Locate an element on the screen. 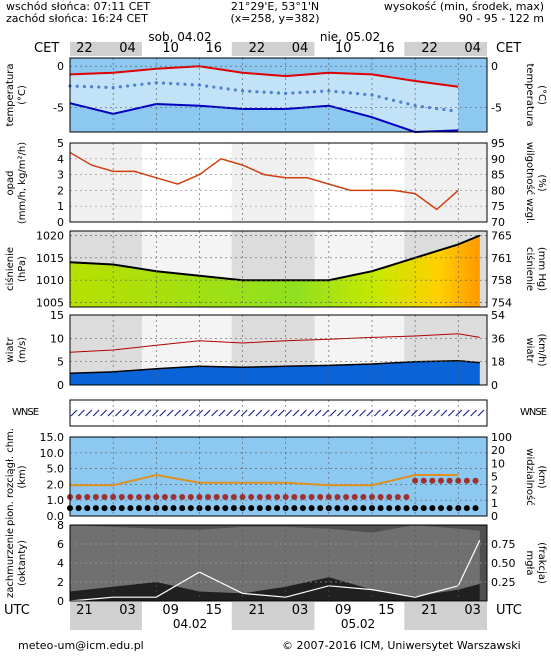 This screenshot has width=551, height=658. humidity-tick-right-2: 85 is located at coordinates (498, 175).